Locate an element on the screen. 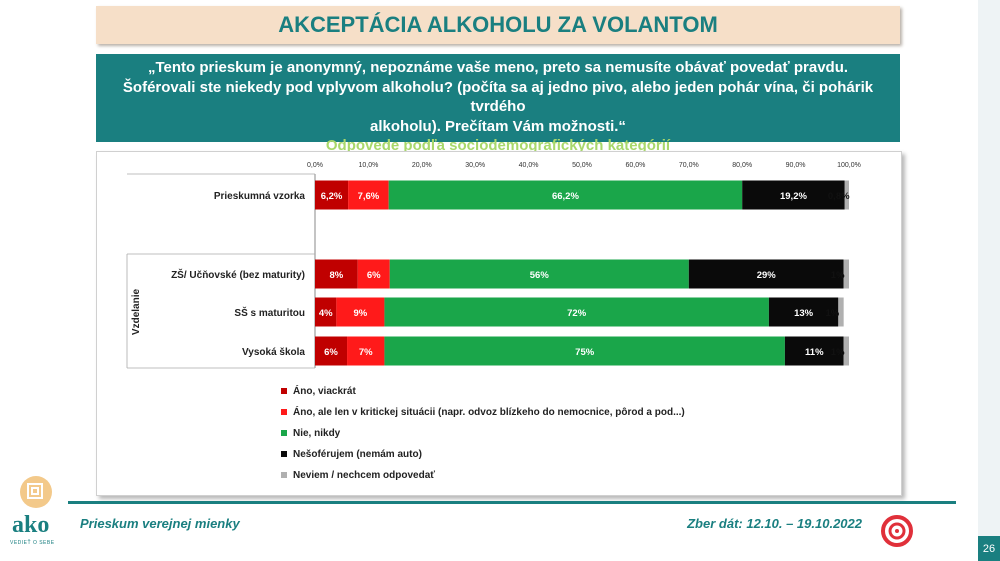 This screenshot has height=561, width=1000. data-label: 56% is located at coordinates (540, 275).